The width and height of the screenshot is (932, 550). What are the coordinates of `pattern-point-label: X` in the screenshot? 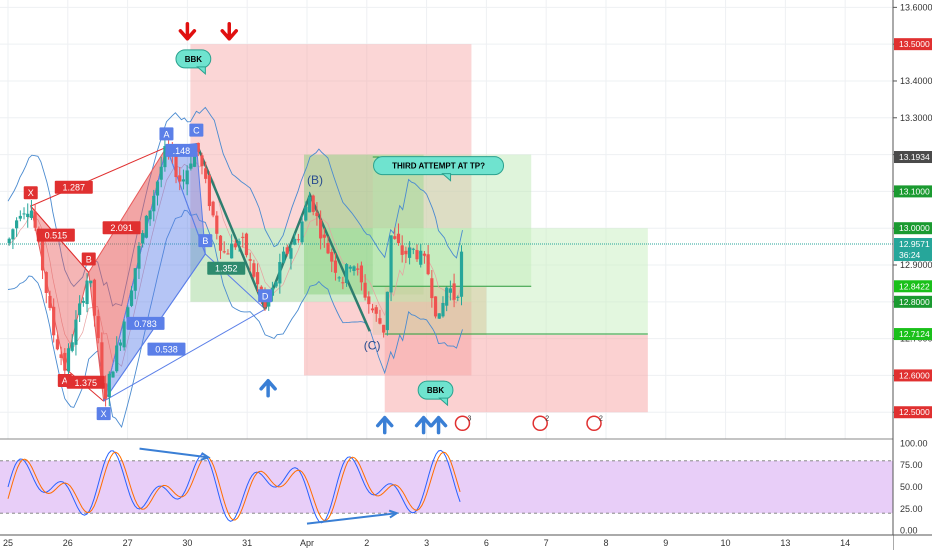 It's located at (31, 193).